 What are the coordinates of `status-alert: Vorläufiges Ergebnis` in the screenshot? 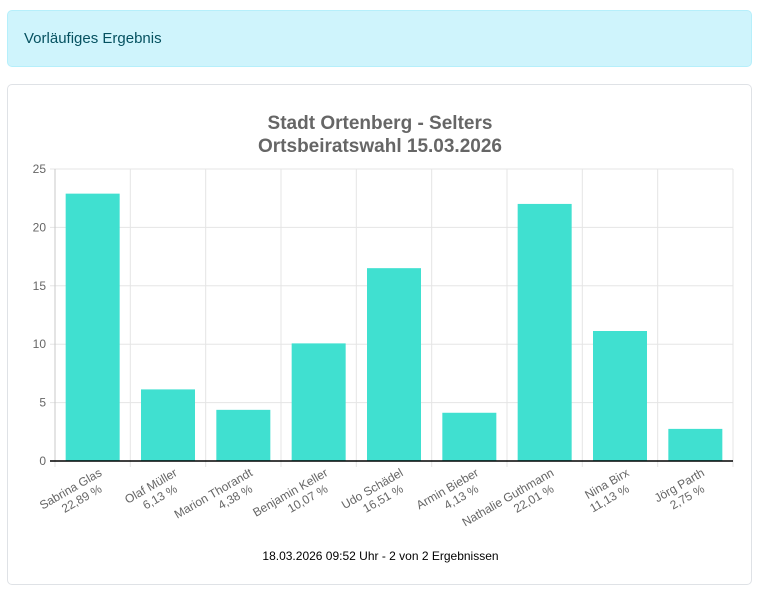 It's located at (379, 38).